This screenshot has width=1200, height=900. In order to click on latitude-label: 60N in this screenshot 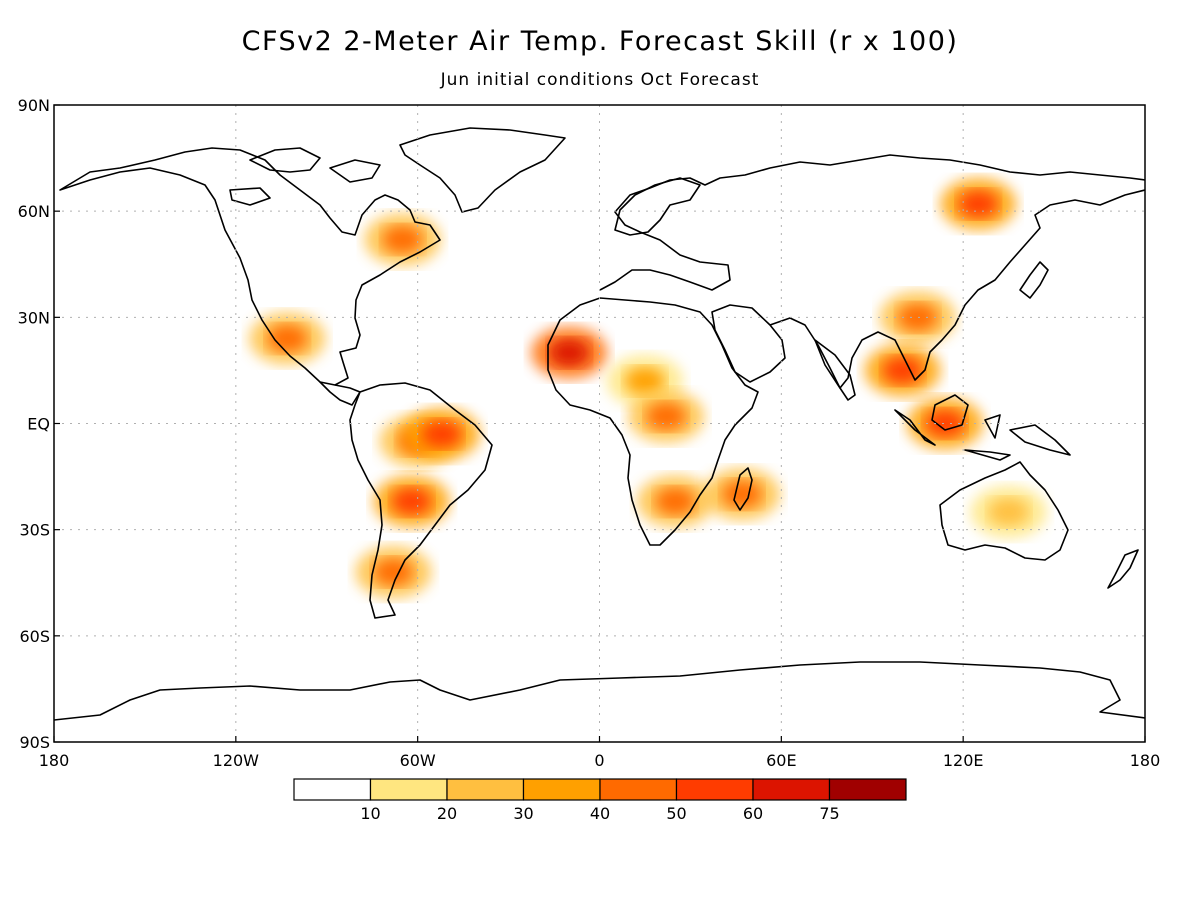, I will do `click(34, 211)`.